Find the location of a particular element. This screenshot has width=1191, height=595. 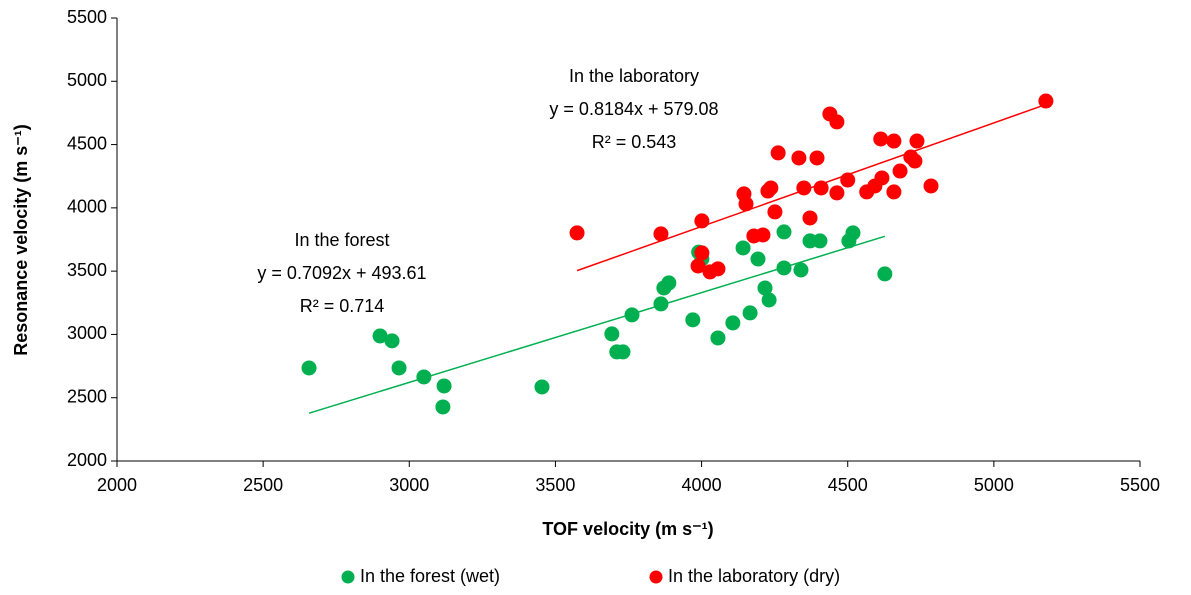

y-axis-title: Resonance velocity (m s⁻¹) is located at coordinates (21, 240).